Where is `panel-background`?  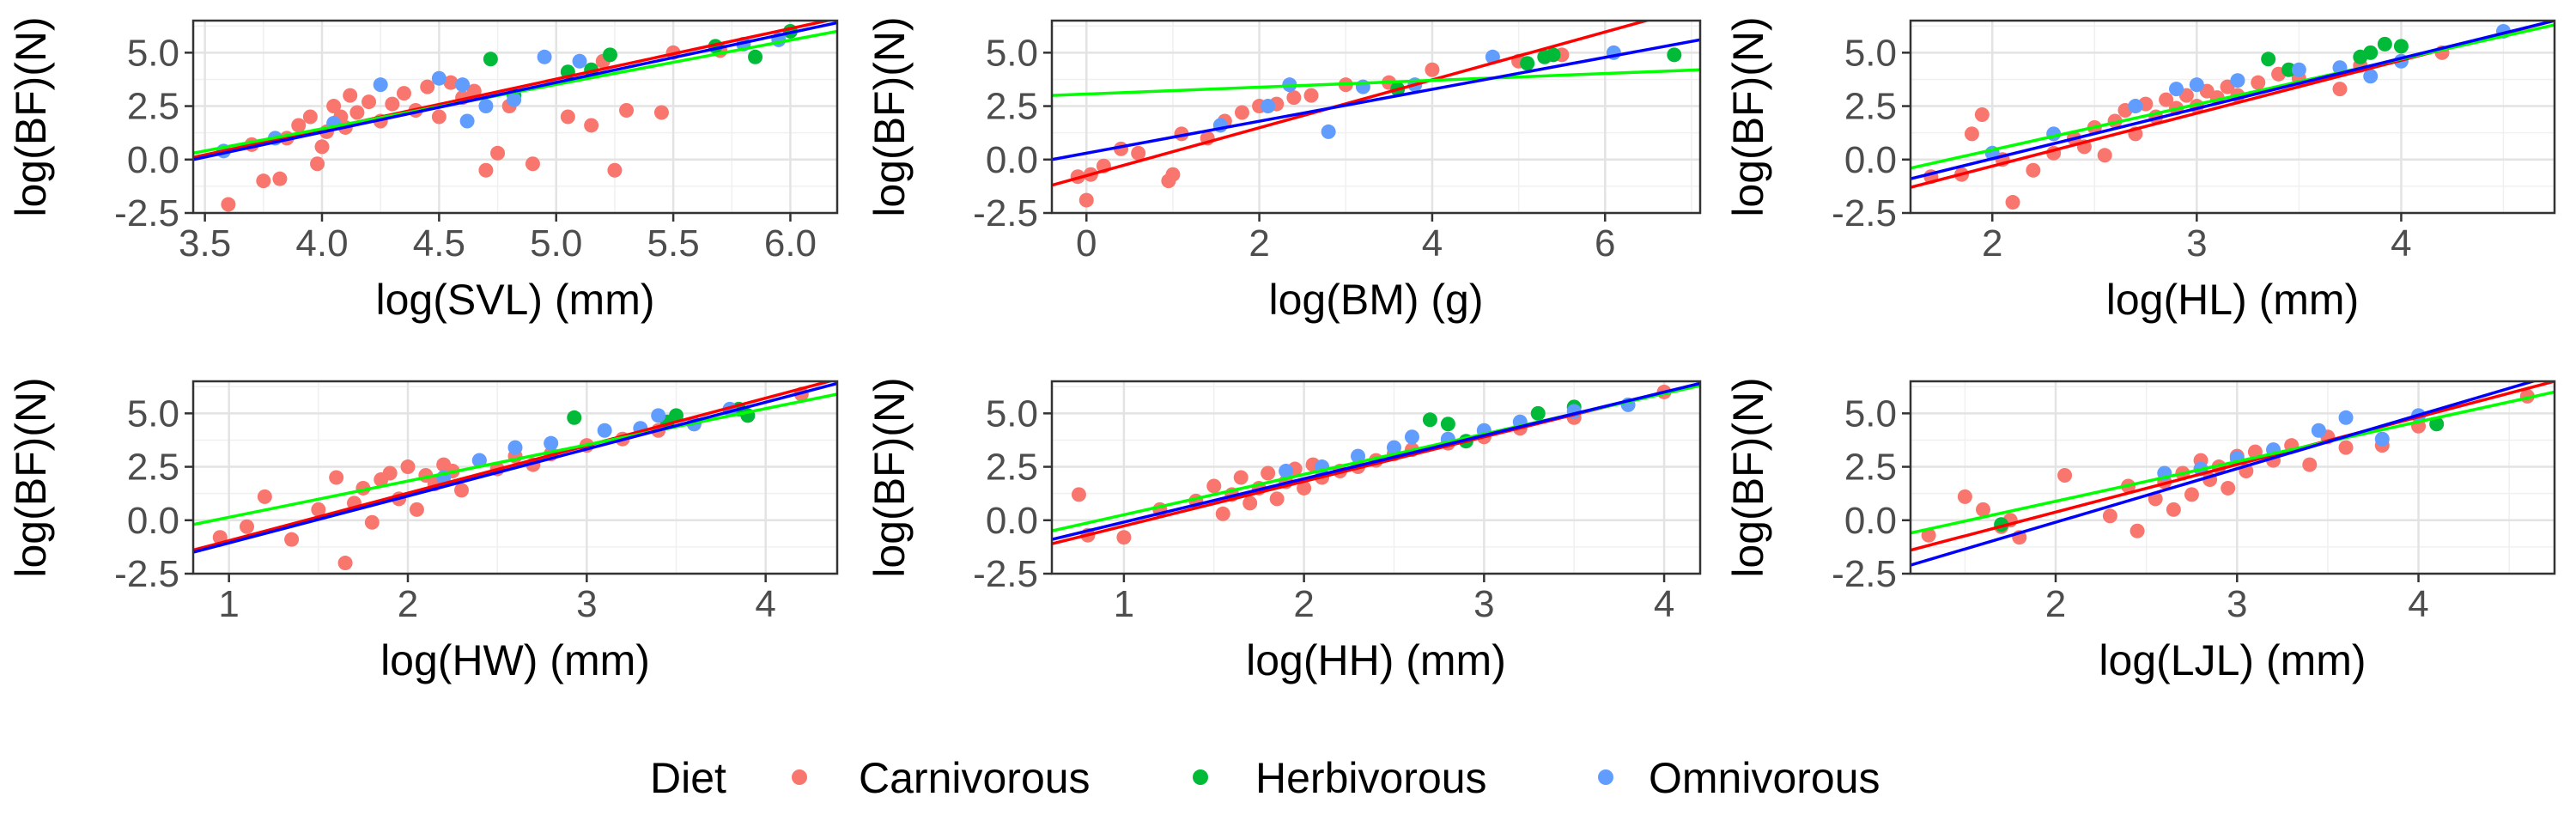 panel-background is located at coordinates (2233, 477).